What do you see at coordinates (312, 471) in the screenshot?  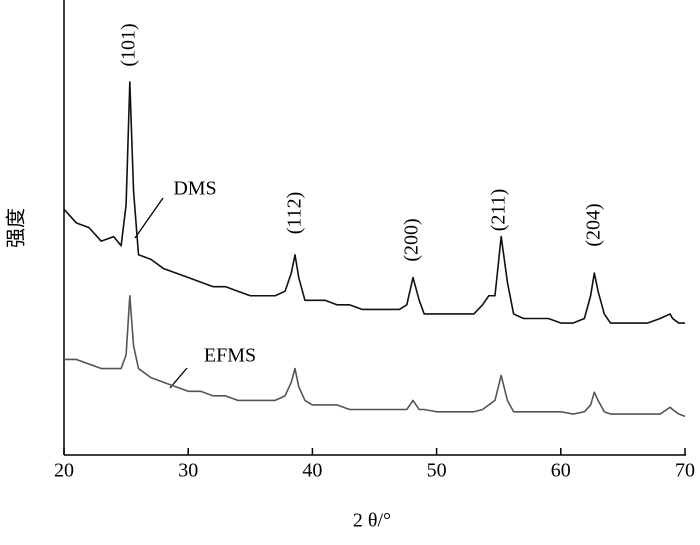 I see `x-tick-label: 40` at bounding box center [312, 471].